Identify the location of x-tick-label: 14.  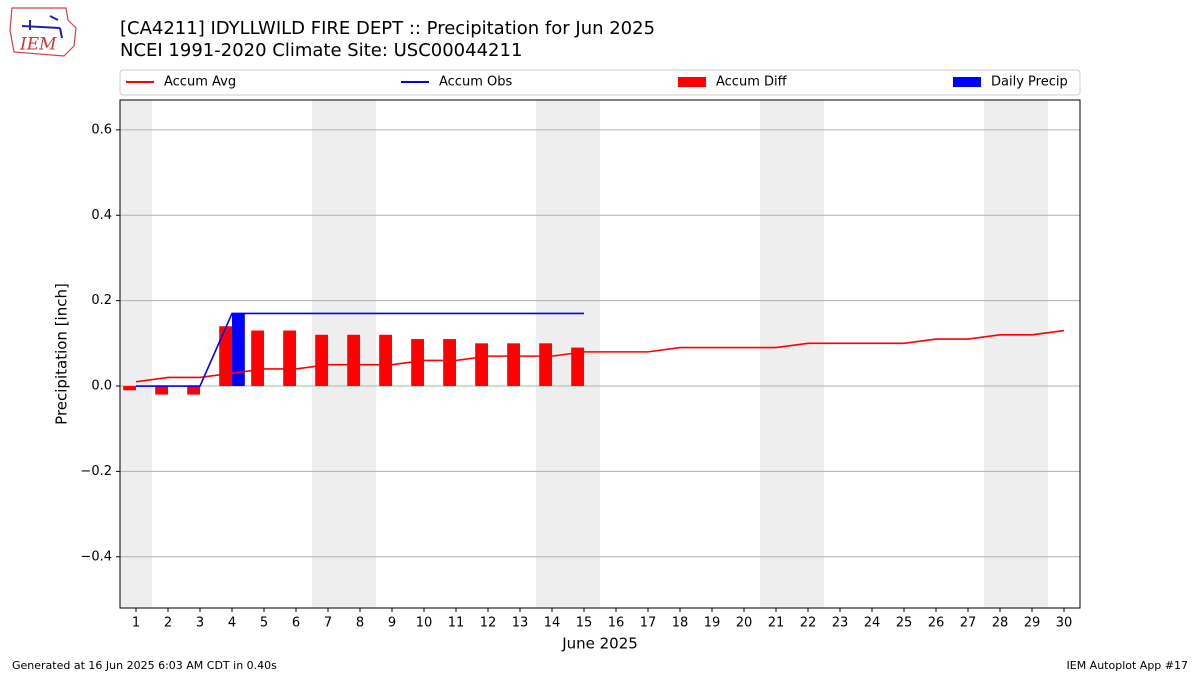
(552, 623).